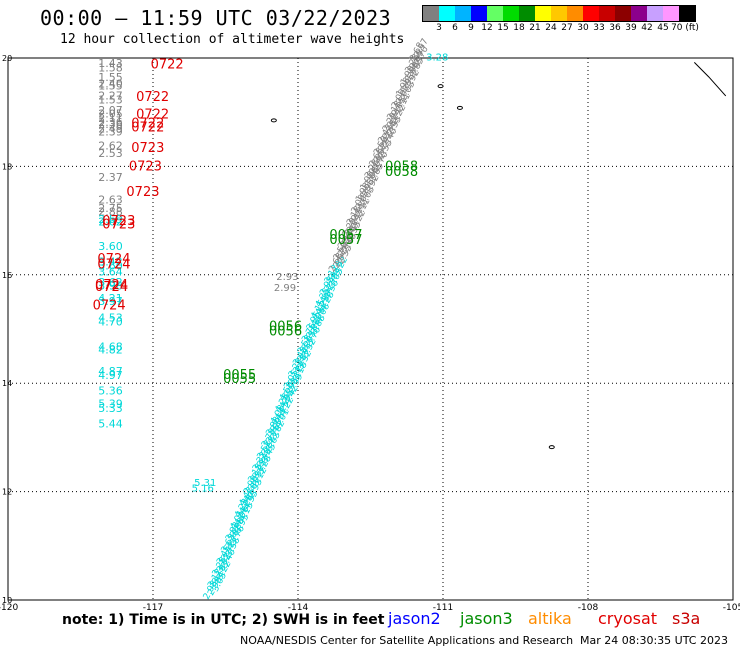  I want to click on lat-tick-label: 14, so click(7, 383).